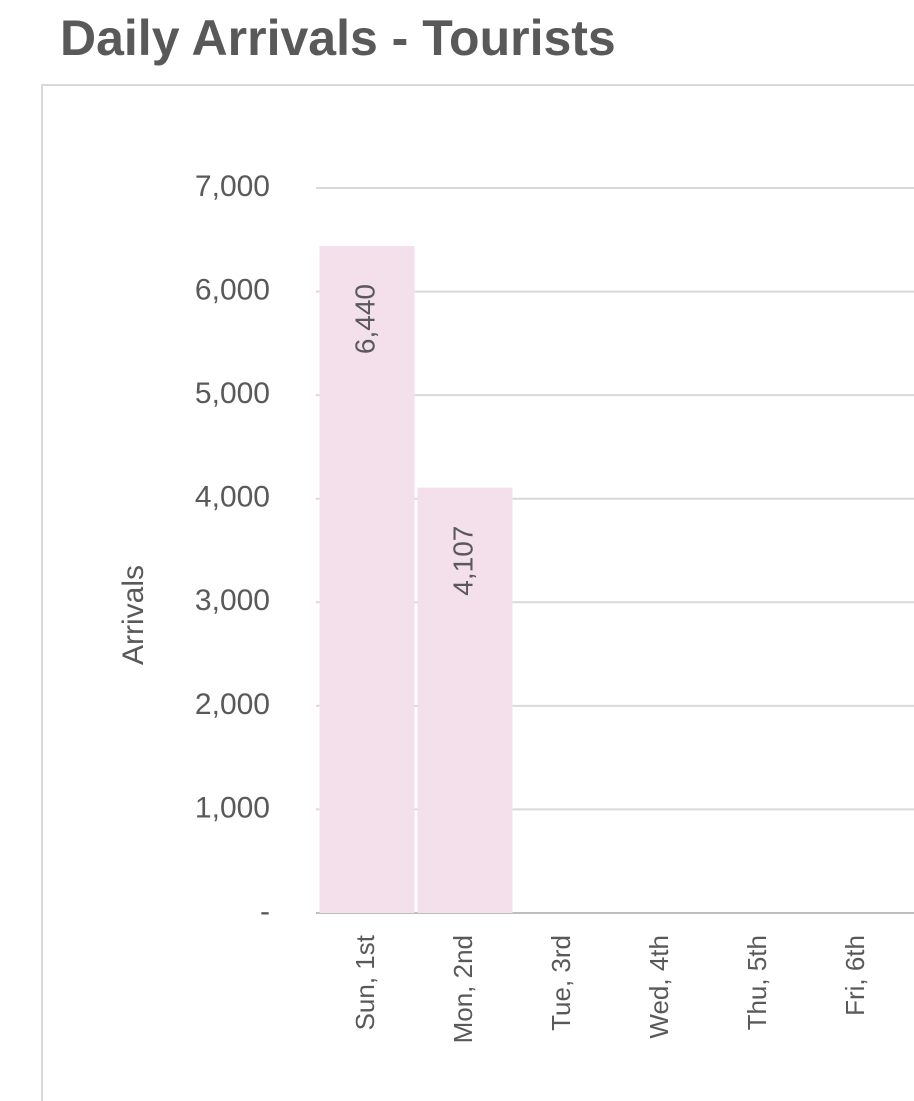 Image resolution: width=914 pixels, height=1101 pixels. What do you see at coordinates (757, 982) in the screenshot?
I see `x-tick-label: Thu, 5th` at bounding box center [757, 982].